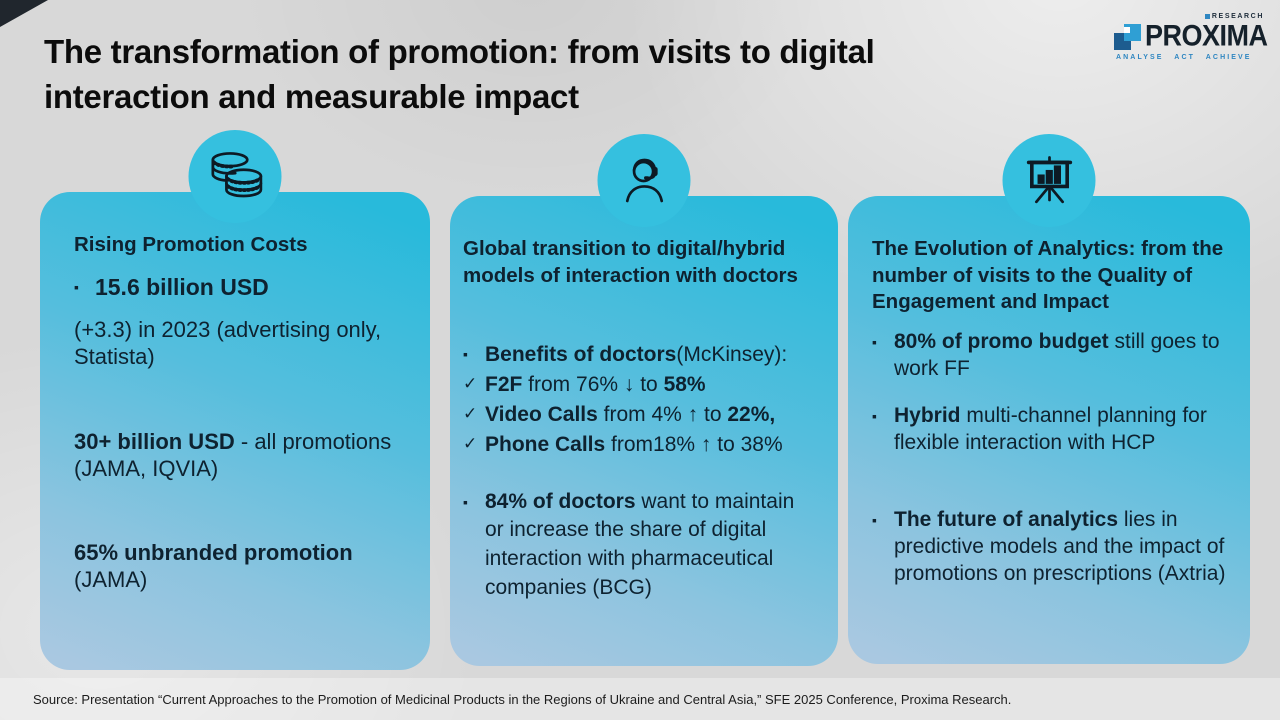 This screenshot has width=1280, height=720. Describe the element at coordinates (1207, 16) in the screenshot. I see `logo-square-icon` at that location.